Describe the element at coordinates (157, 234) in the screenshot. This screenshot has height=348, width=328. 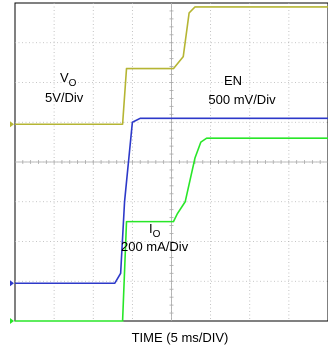
I see `io-subscript: O` at that location.